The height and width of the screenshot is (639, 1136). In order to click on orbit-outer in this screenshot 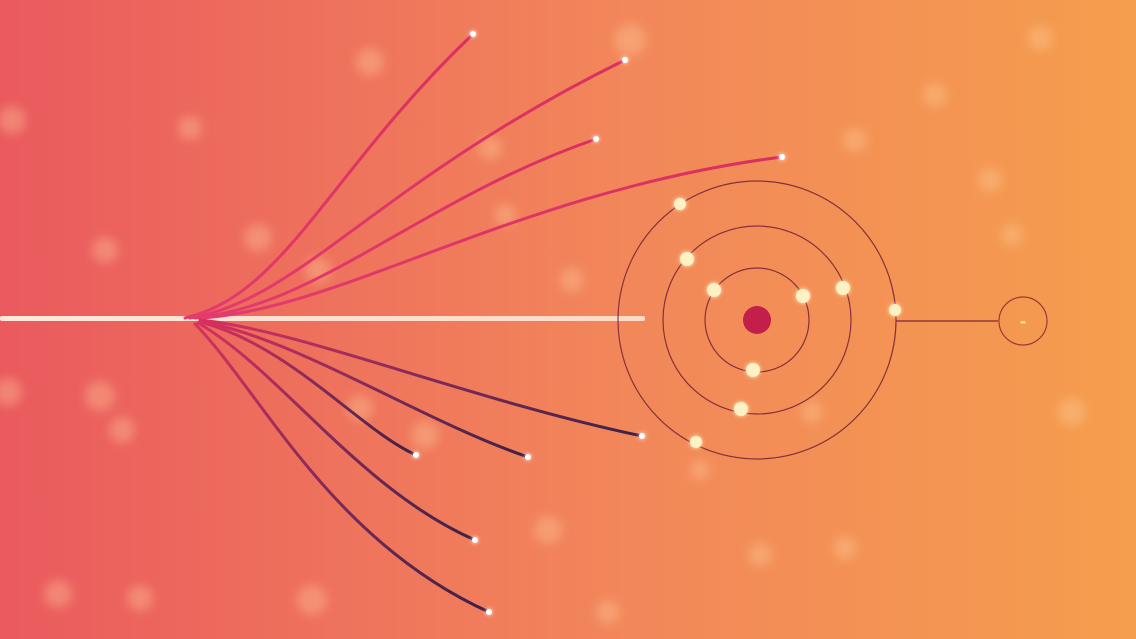, I will do `click(757, 320)`.